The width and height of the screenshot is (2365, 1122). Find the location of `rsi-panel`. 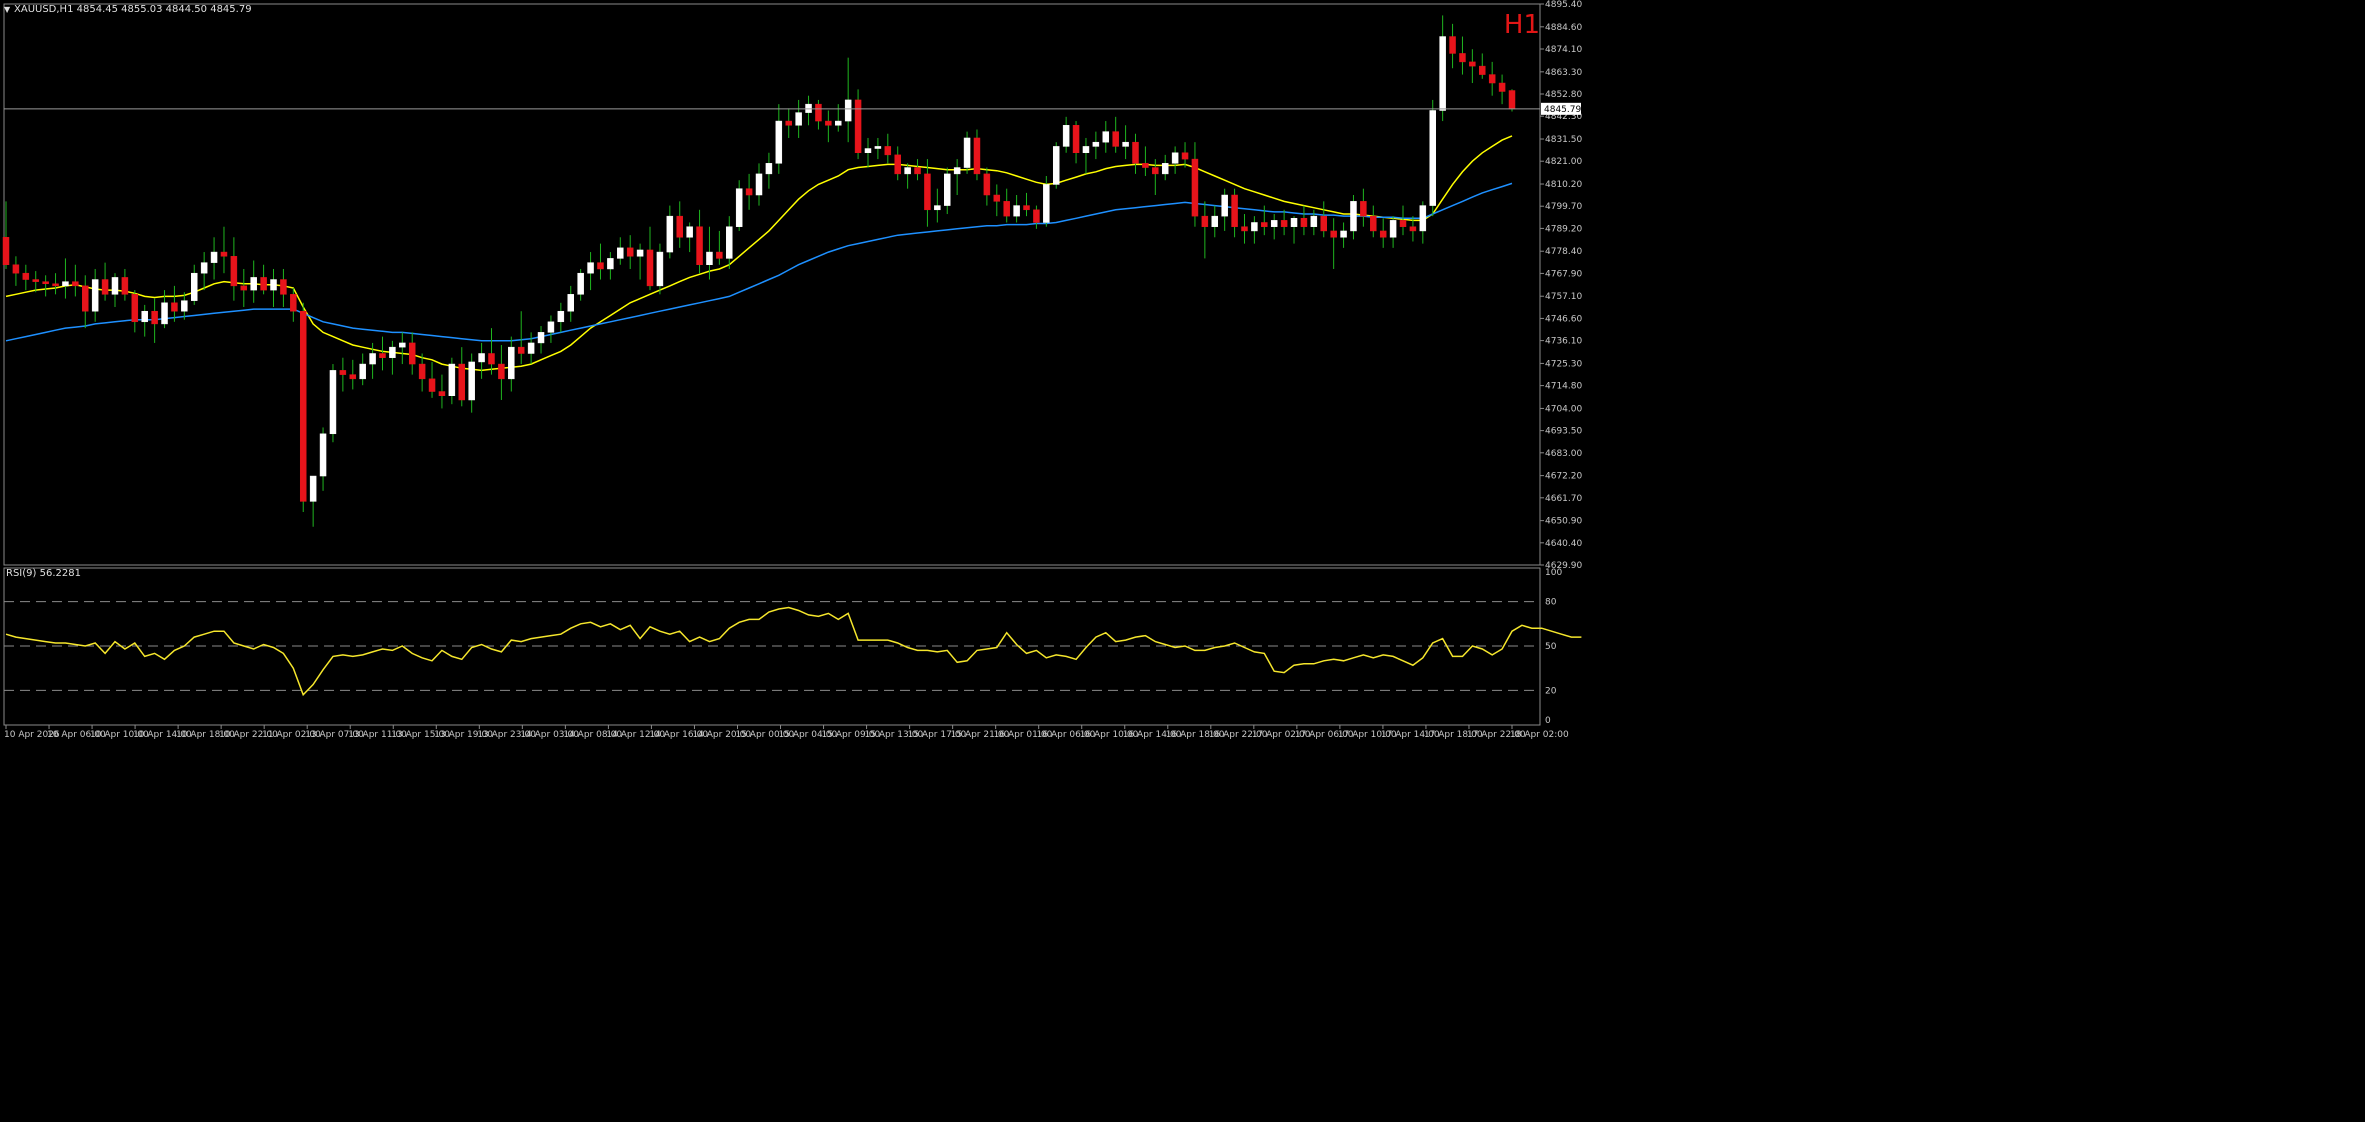

rsi-panel is located at coordinates (792, 646).